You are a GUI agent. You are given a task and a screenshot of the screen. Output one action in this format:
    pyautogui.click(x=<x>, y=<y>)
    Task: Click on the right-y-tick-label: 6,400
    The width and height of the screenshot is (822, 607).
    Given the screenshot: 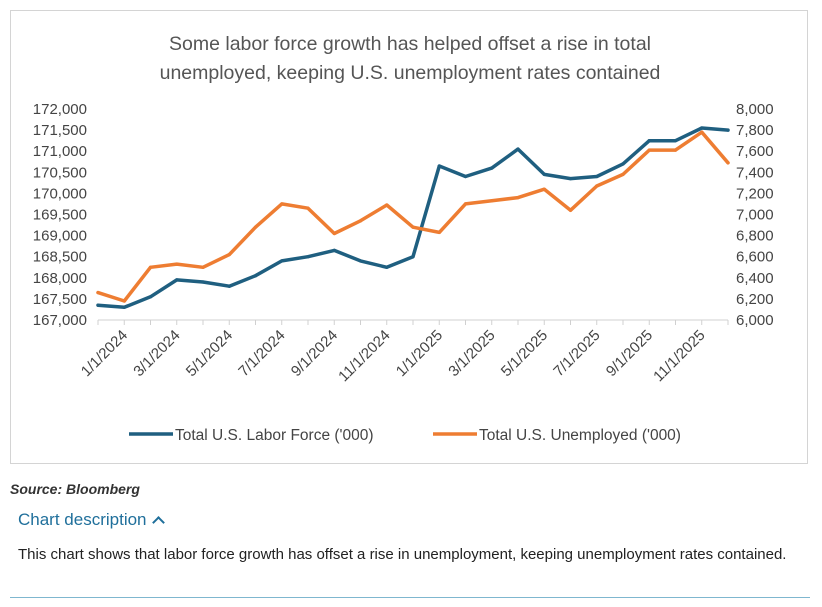 What is the action you would take?
    pyautogui.click(x=755, y=278)
    